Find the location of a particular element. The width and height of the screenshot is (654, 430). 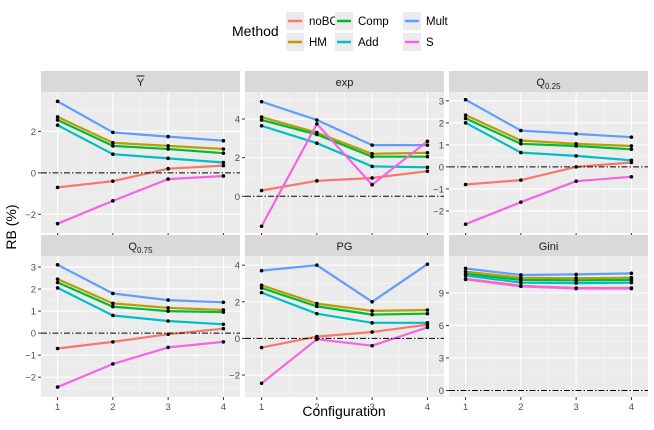

legend-key-hm: HM is located at coordinates (306, 42).